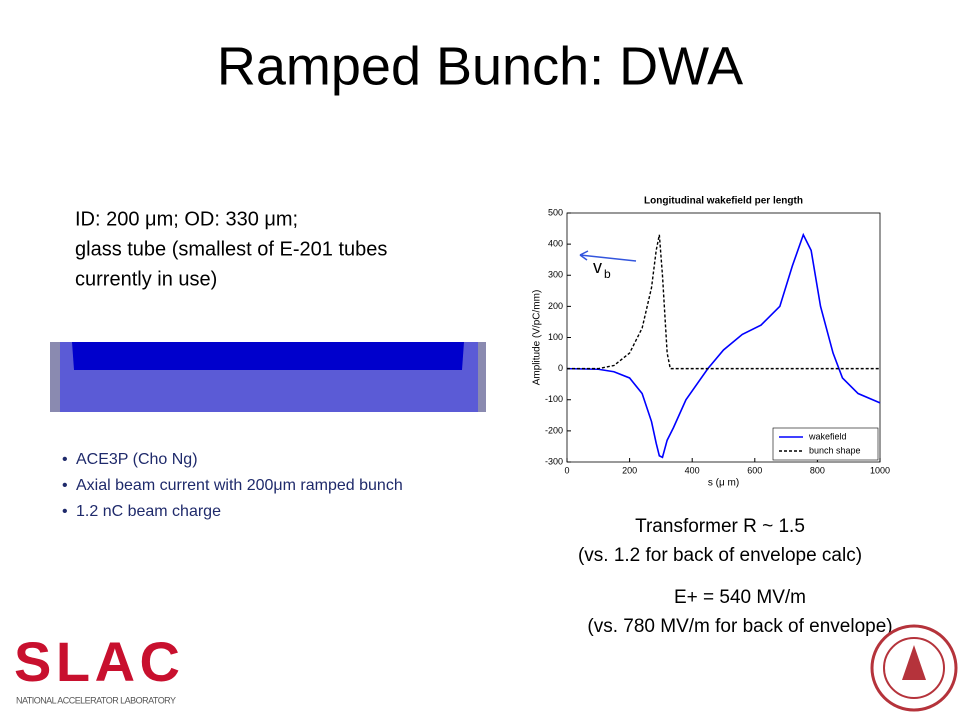  What do you see at coordinates (739, 626) in the screenshot?
I see `note: (vs. 780 MV/m for back of envelope)` at bounding box center [739, 626].